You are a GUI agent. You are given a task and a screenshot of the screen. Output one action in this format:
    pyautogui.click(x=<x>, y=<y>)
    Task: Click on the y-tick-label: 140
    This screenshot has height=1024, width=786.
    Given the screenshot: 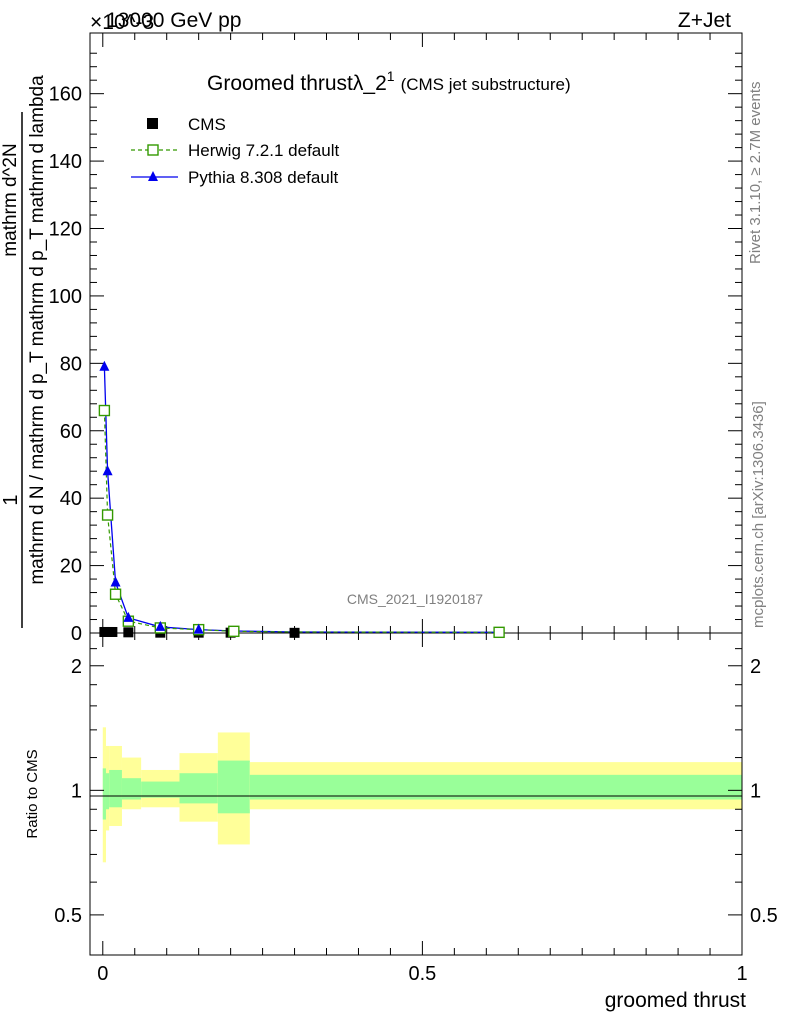 What is the action you would take?
    pyautogui.click(x=65, y=162)
    